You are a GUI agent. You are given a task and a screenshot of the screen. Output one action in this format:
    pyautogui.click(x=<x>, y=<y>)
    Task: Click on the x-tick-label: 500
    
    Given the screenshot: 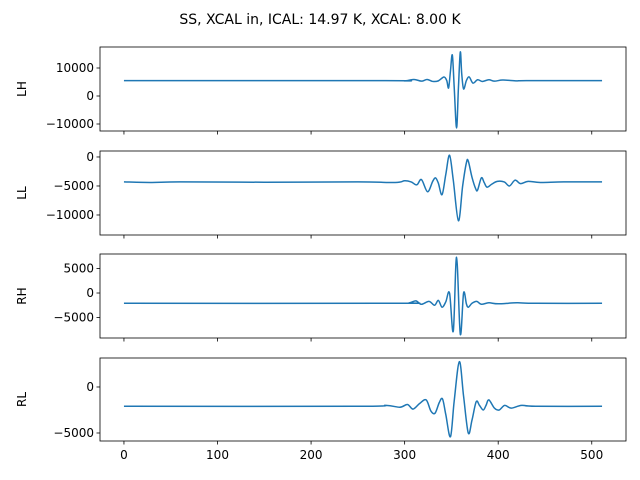 What is the action you would take?
    pyautogui.click(x=591, y=455)
    